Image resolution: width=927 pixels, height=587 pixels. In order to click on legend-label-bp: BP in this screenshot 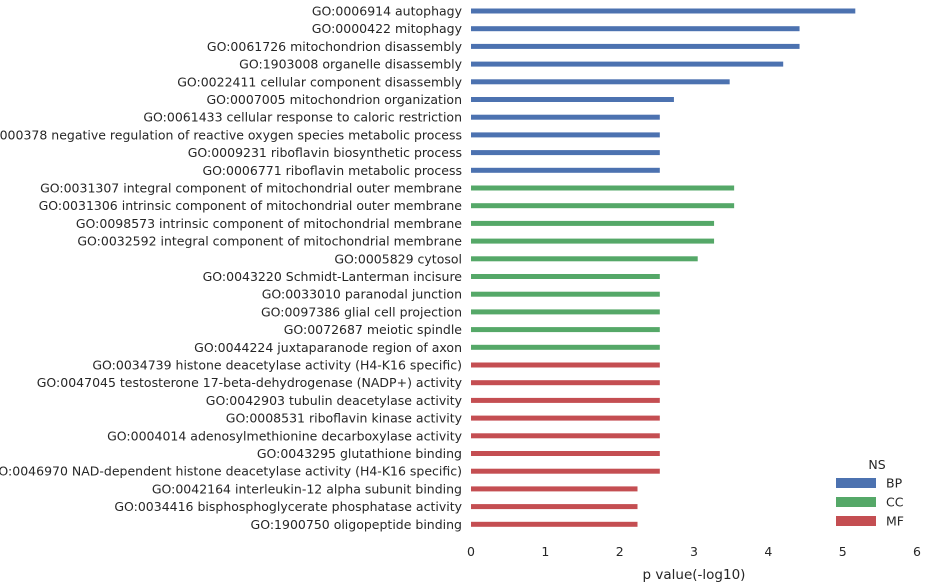, I will do `click(894, 483)`.